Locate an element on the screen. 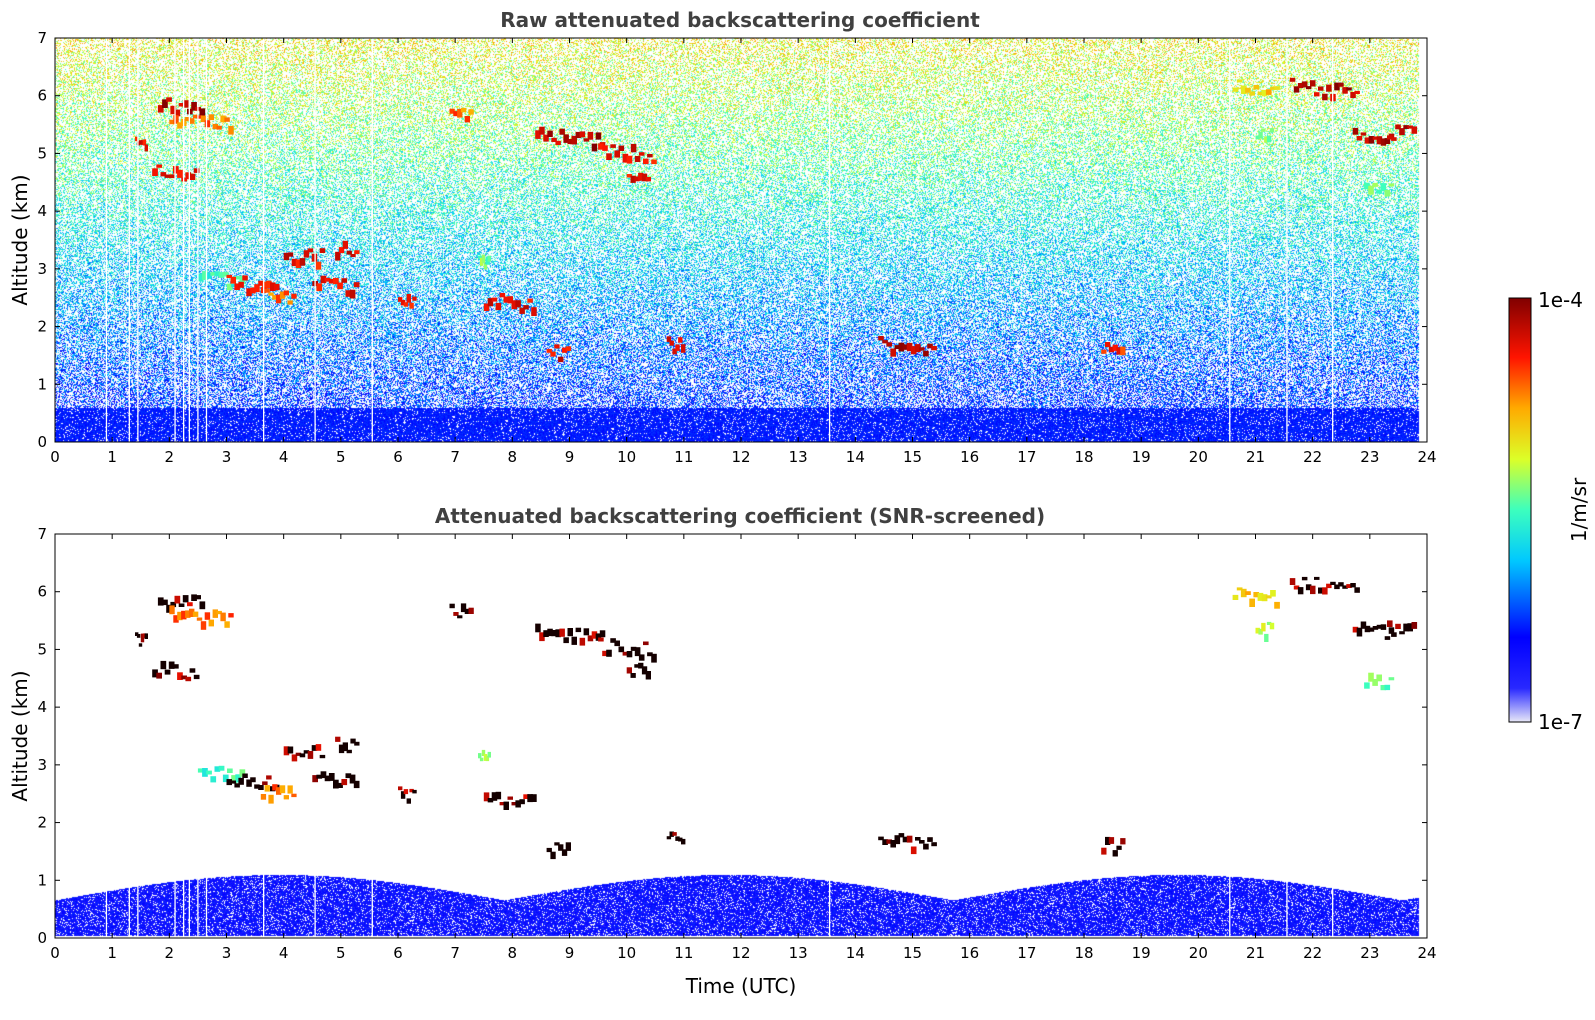 The width and height of the screenshot is (1595, 1020). y-tick-label: 6 is located at coordinates (42, 96).